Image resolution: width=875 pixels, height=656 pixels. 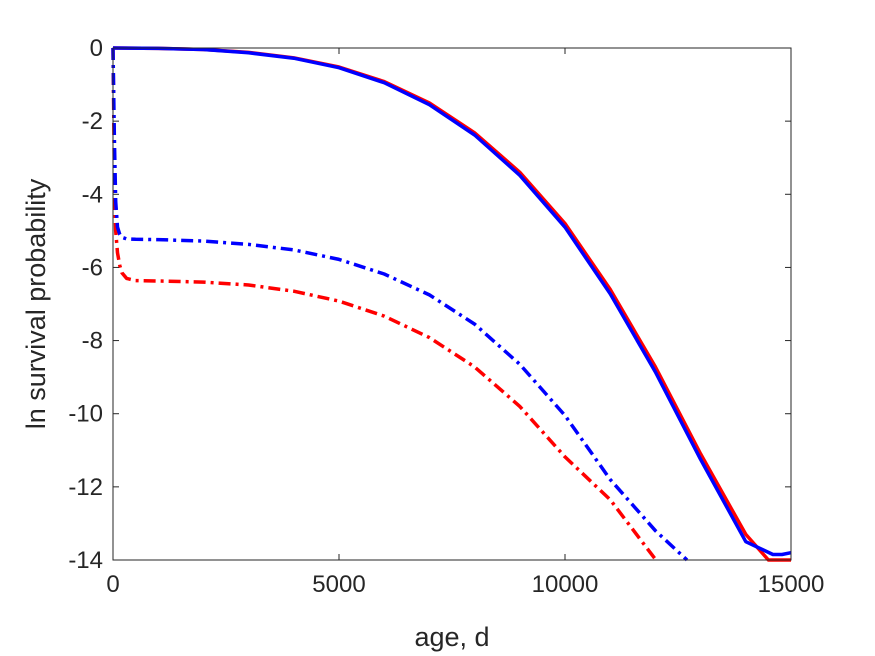 I want to click on y-tick-label: -12, so click(x=85, y=487).